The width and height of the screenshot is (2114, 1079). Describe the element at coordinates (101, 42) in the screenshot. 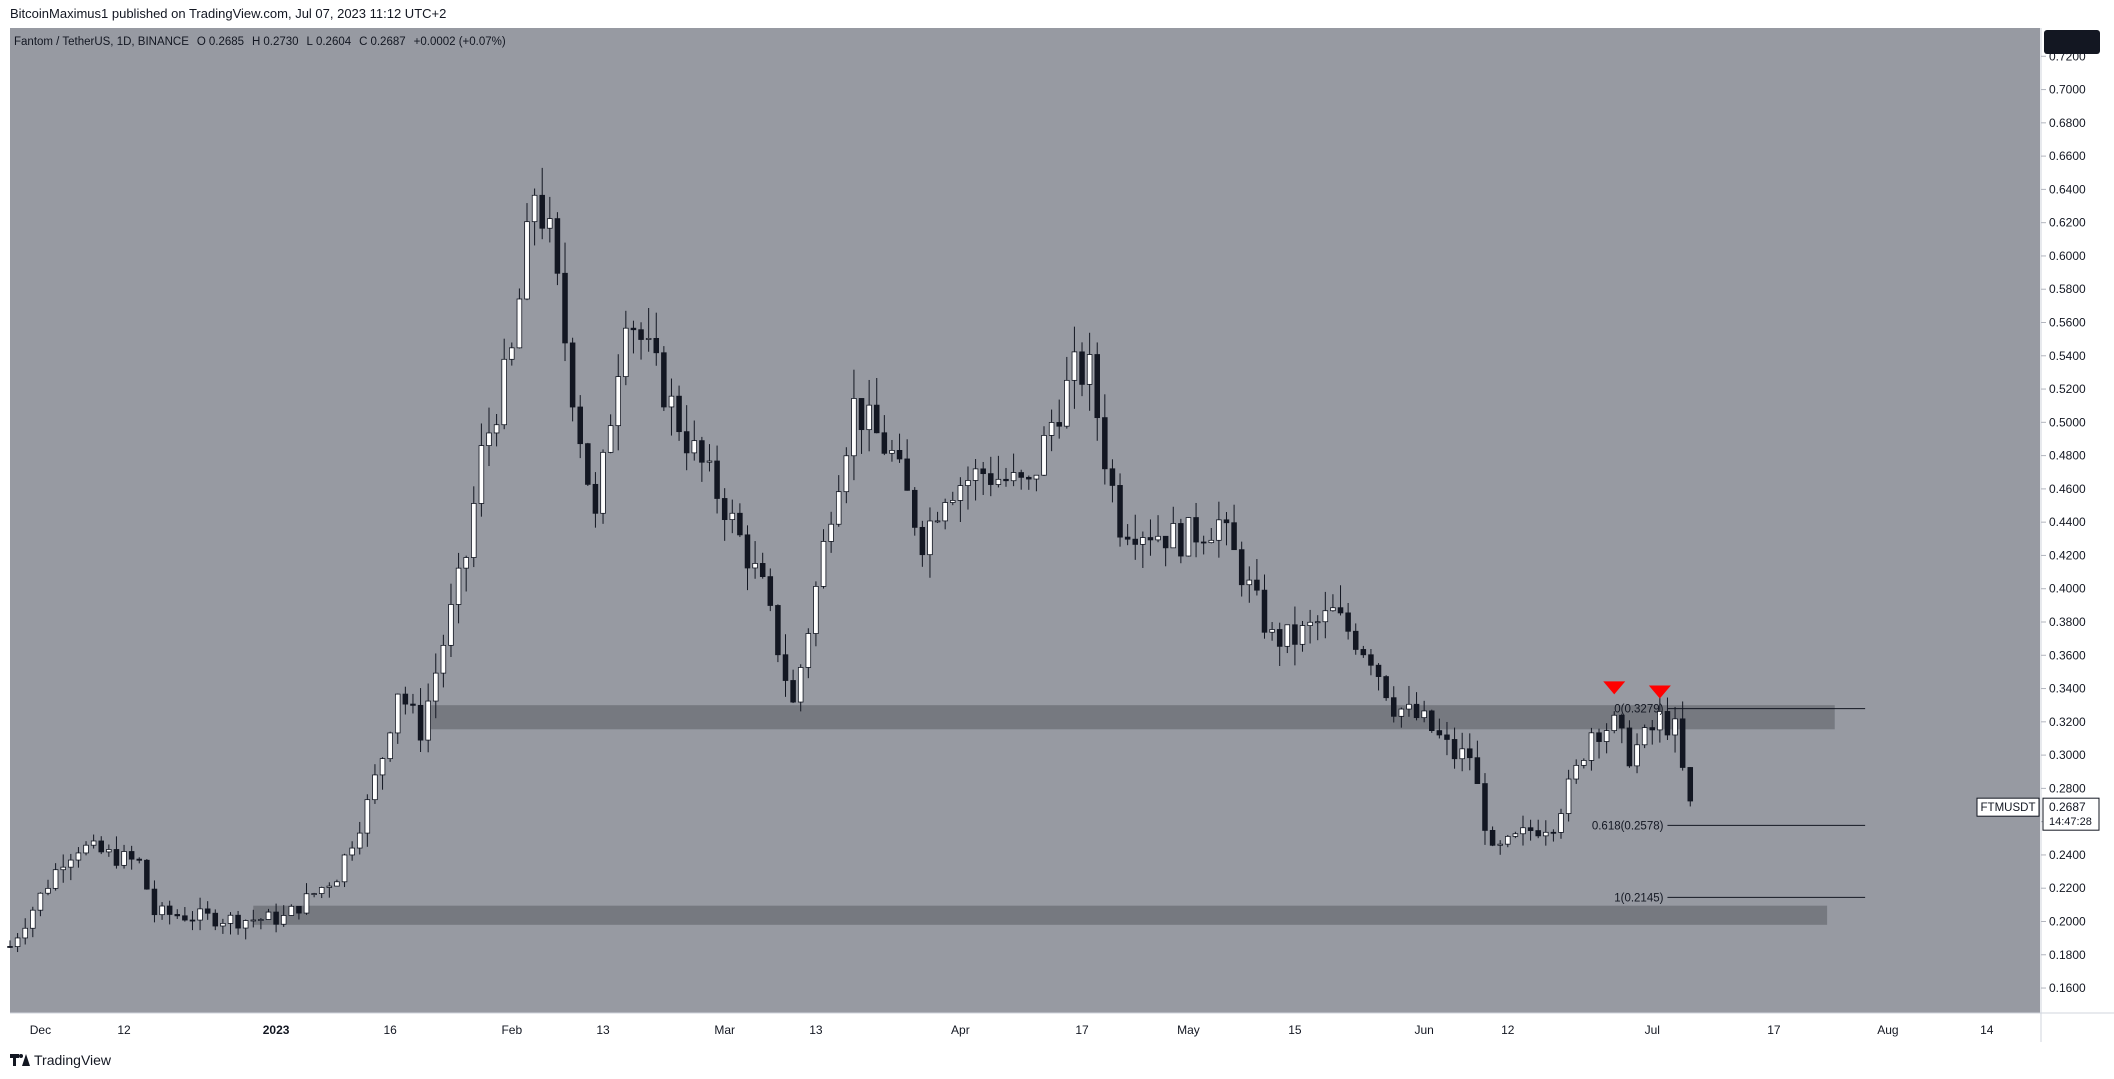

I see `legend-pair: Fantom / TetherUS, 1D, BINANCE` at that location.